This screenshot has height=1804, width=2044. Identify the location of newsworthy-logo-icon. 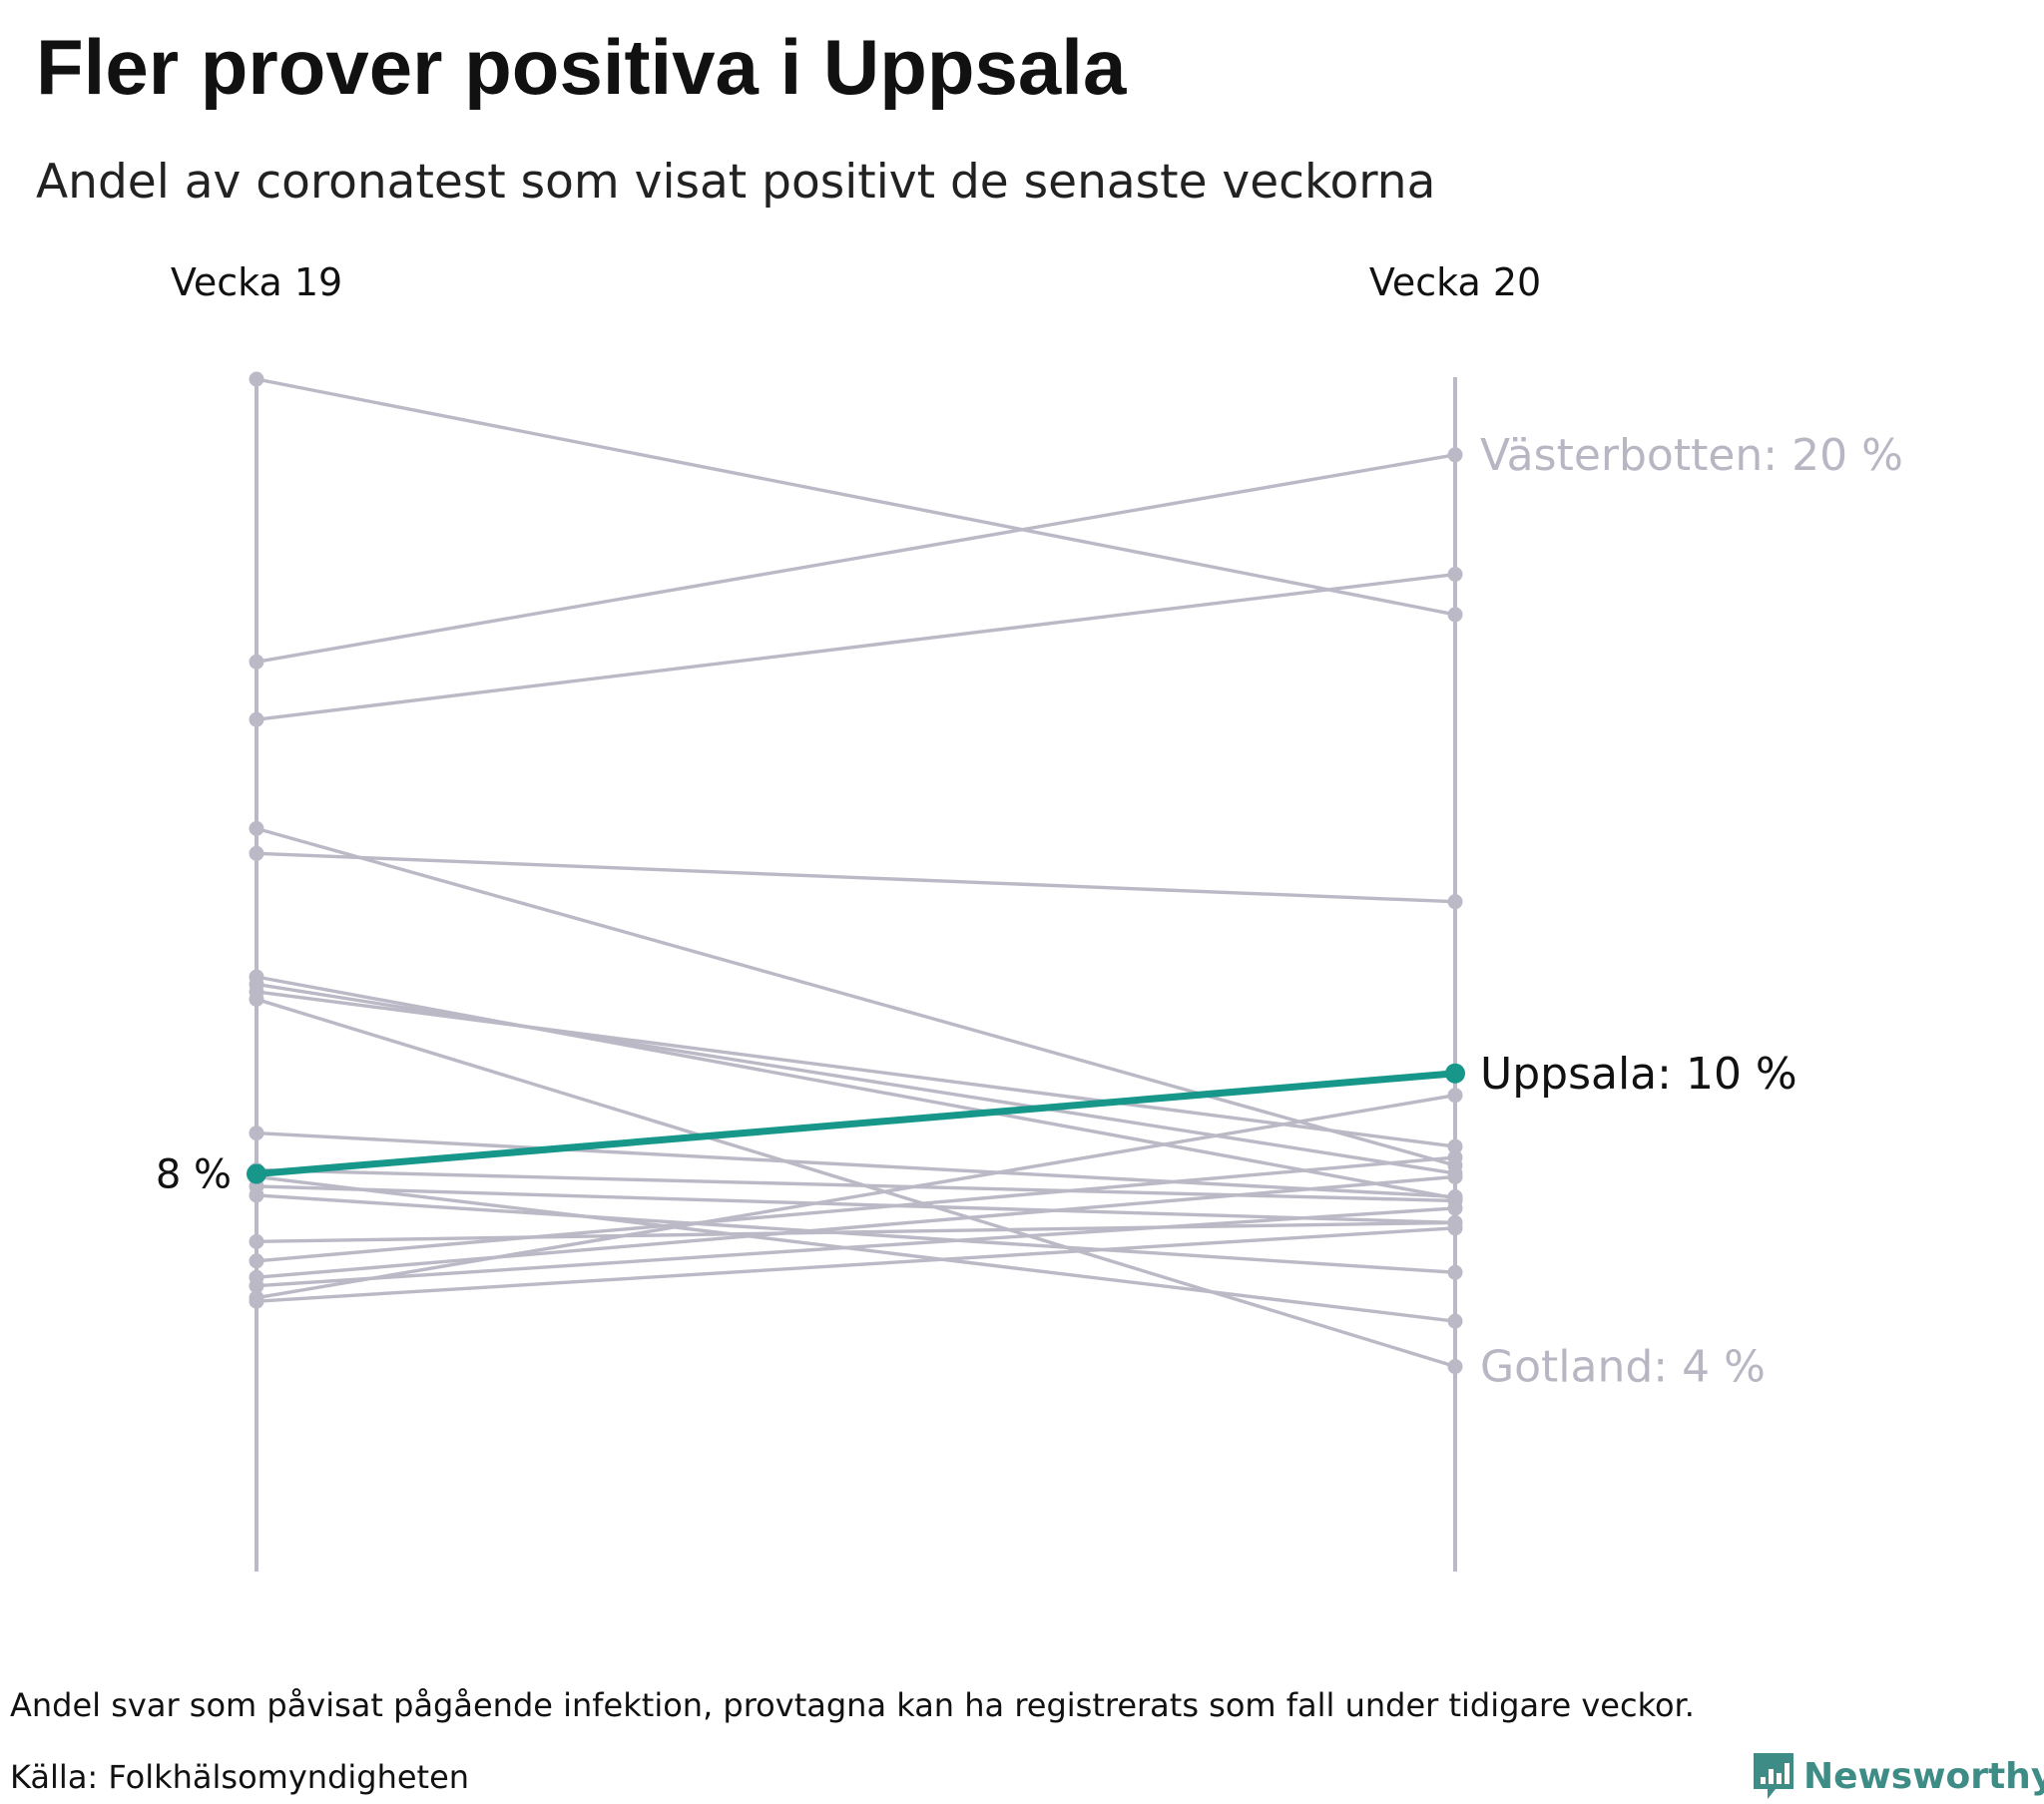
(1773, 1776).